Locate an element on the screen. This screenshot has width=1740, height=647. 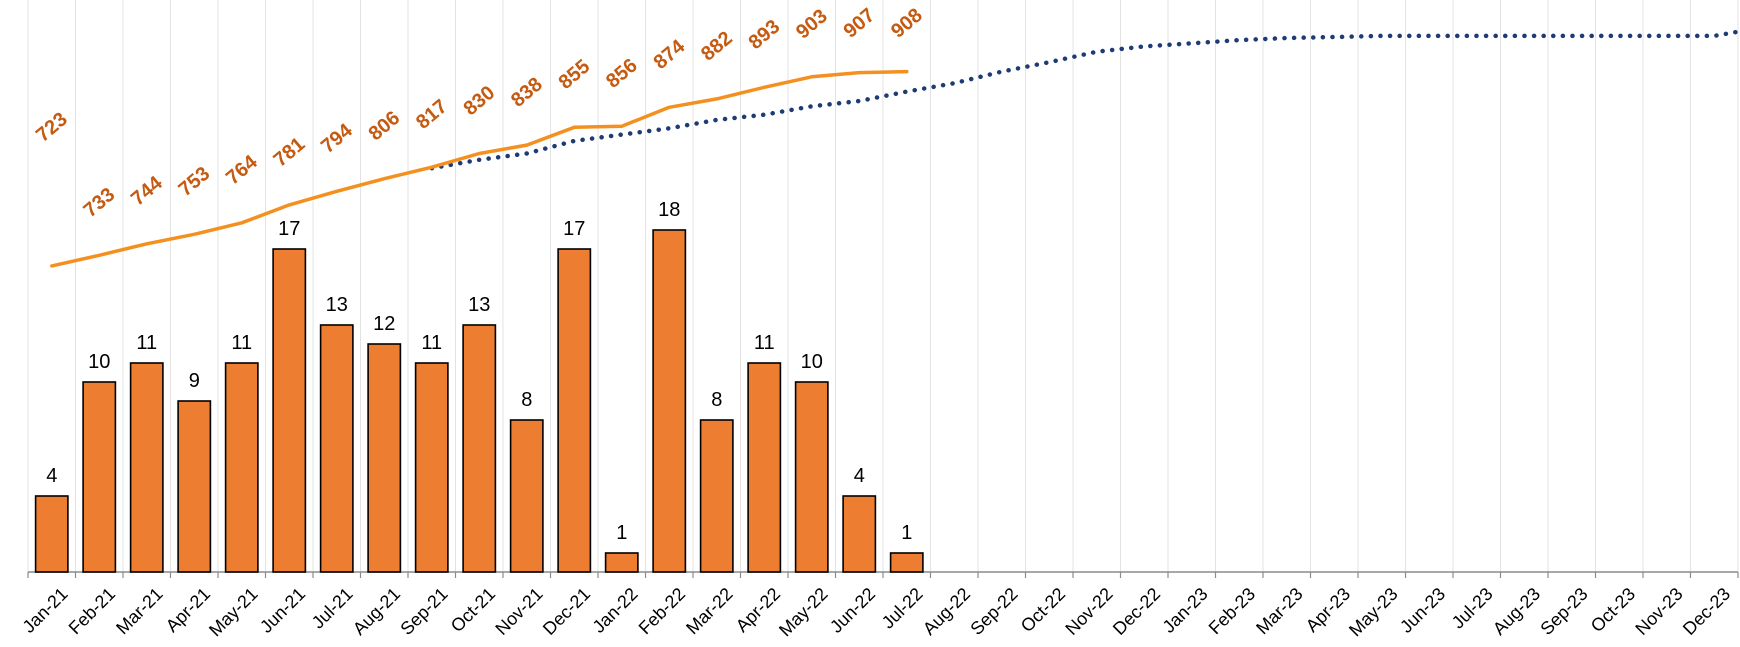
x-tick-label: Jan-23 is located at coordinates (1185, 610).